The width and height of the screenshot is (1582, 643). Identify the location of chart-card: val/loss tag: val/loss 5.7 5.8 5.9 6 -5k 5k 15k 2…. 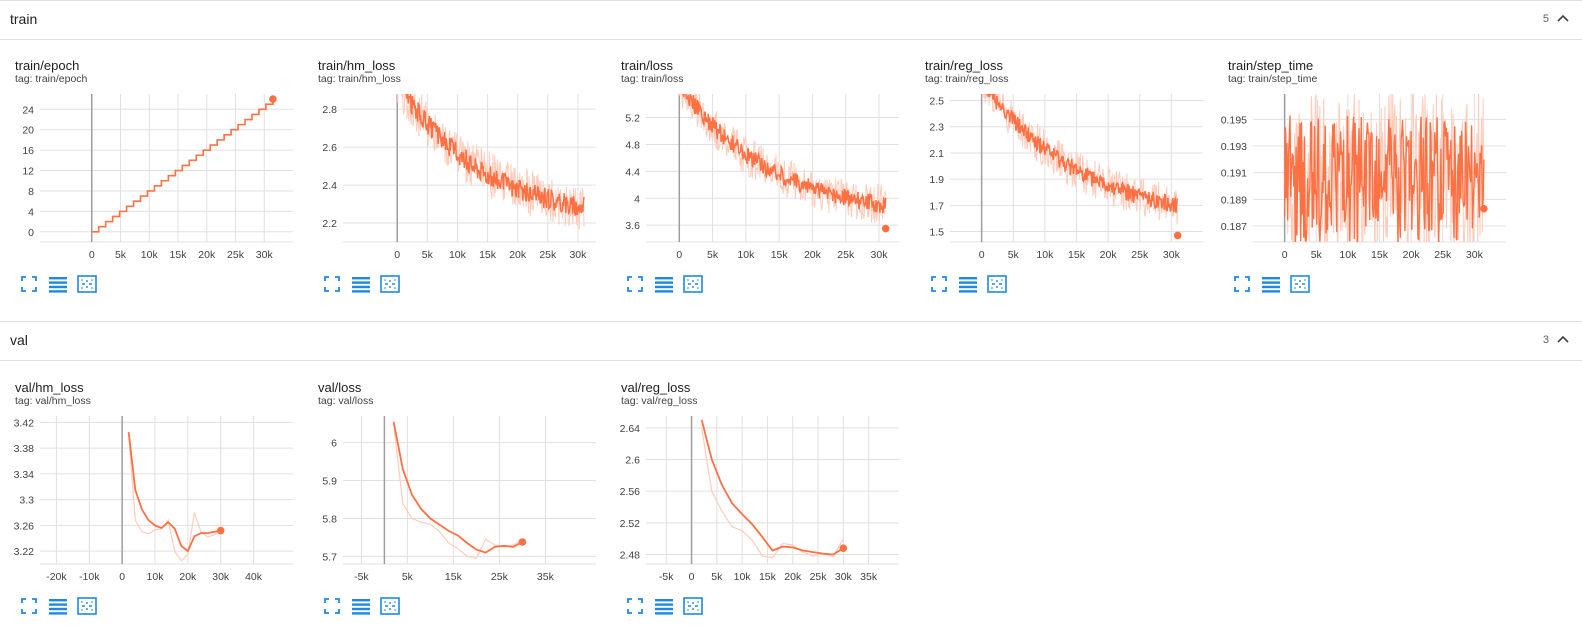
(453, 507).